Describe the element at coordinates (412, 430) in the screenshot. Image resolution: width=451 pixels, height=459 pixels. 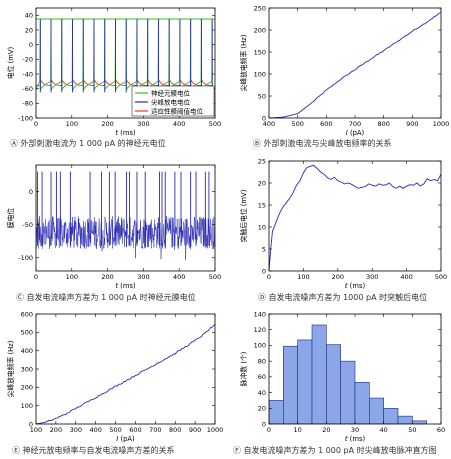
I see `x-tick-label: 50` at that location.